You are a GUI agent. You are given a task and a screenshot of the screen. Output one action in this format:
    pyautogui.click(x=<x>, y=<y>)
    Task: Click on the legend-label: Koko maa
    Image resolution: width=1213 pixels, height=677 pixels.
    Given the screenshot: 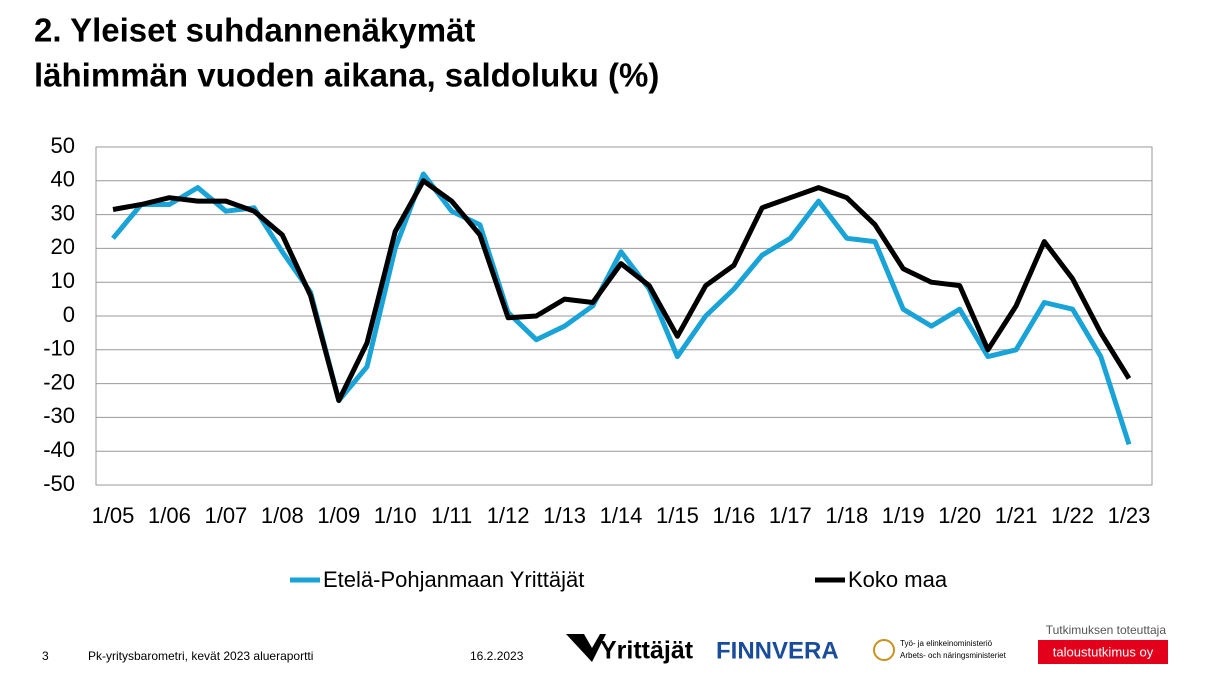 What is the action you would take?
    pyautogui.click(x=898, y=579)
    